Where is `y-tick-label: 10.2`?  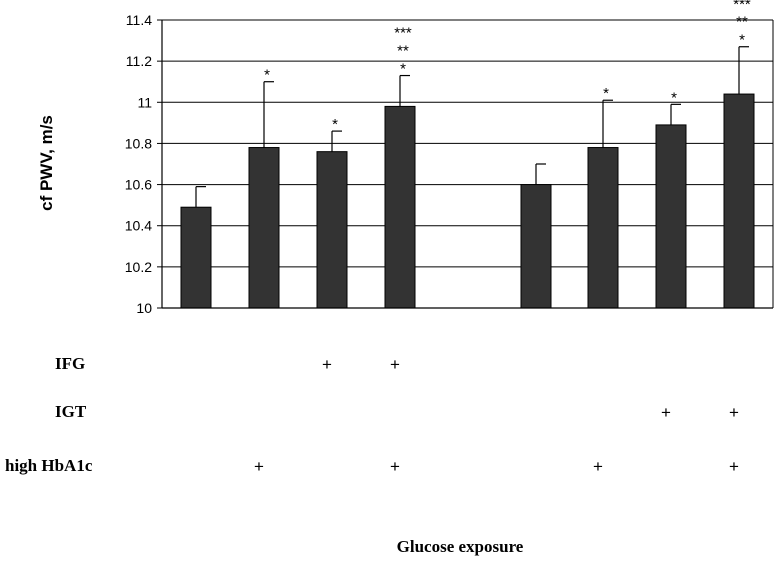 y-tick-label: 10.2 is located at coordinates (138, 267).